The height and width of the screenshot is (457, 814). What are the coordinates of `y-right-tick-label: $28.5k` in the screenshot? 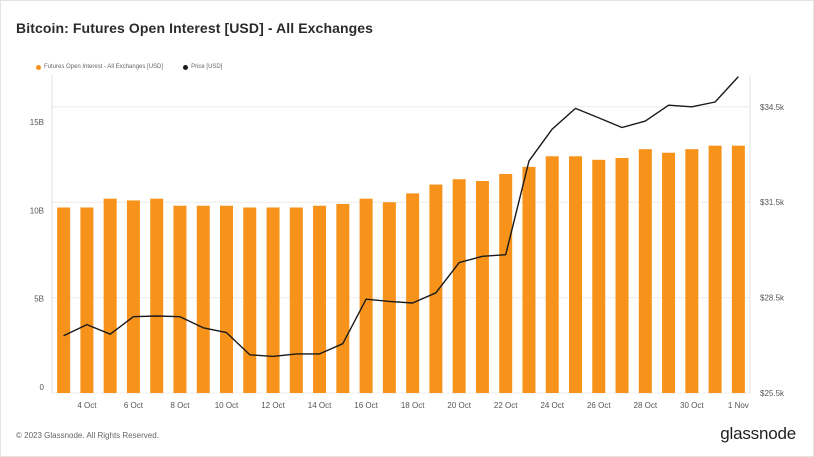 It's located at (772, 298).